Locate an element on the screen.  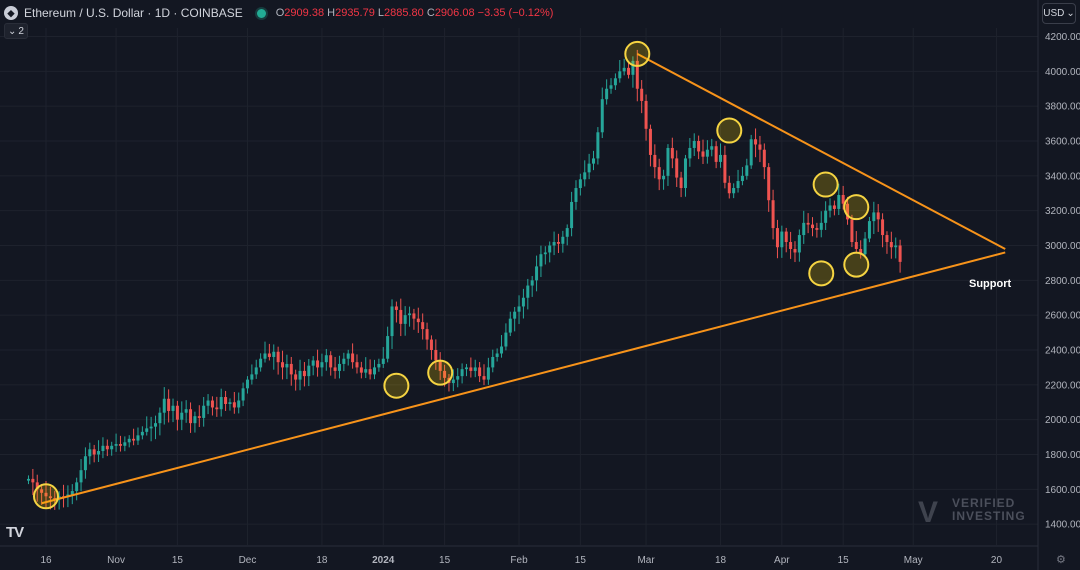
close-value: 2906.08 is located at coordinates (454, 13).